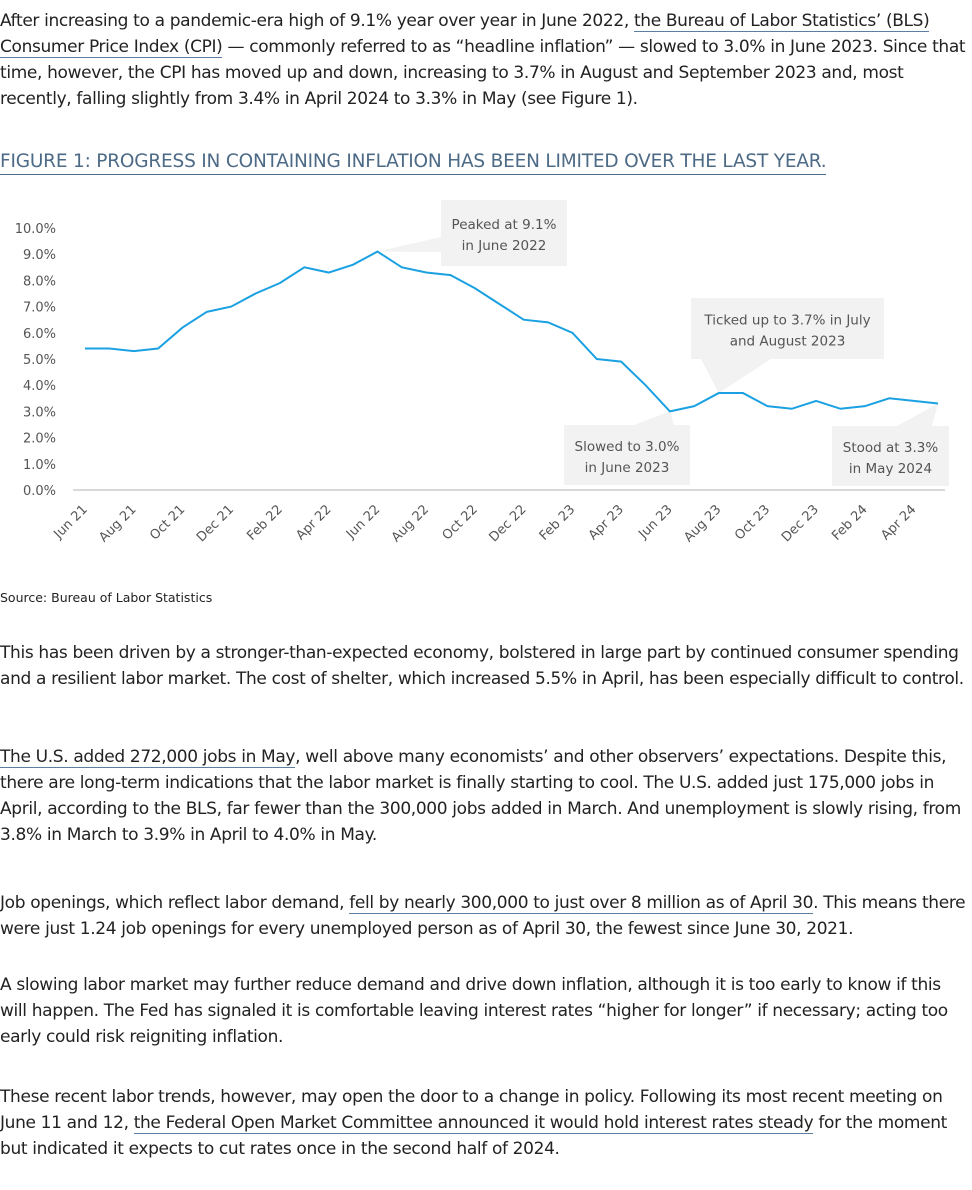 The image size is (972, 1190). I want to click on source-note: Source: Bureau of Labor Statistics, so click(106, 597).